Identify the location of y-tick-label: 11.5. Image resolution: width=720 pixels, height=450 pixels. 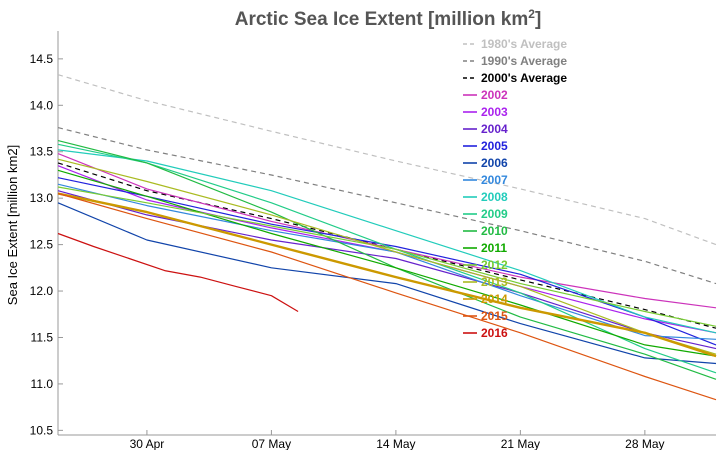
(42, 337).